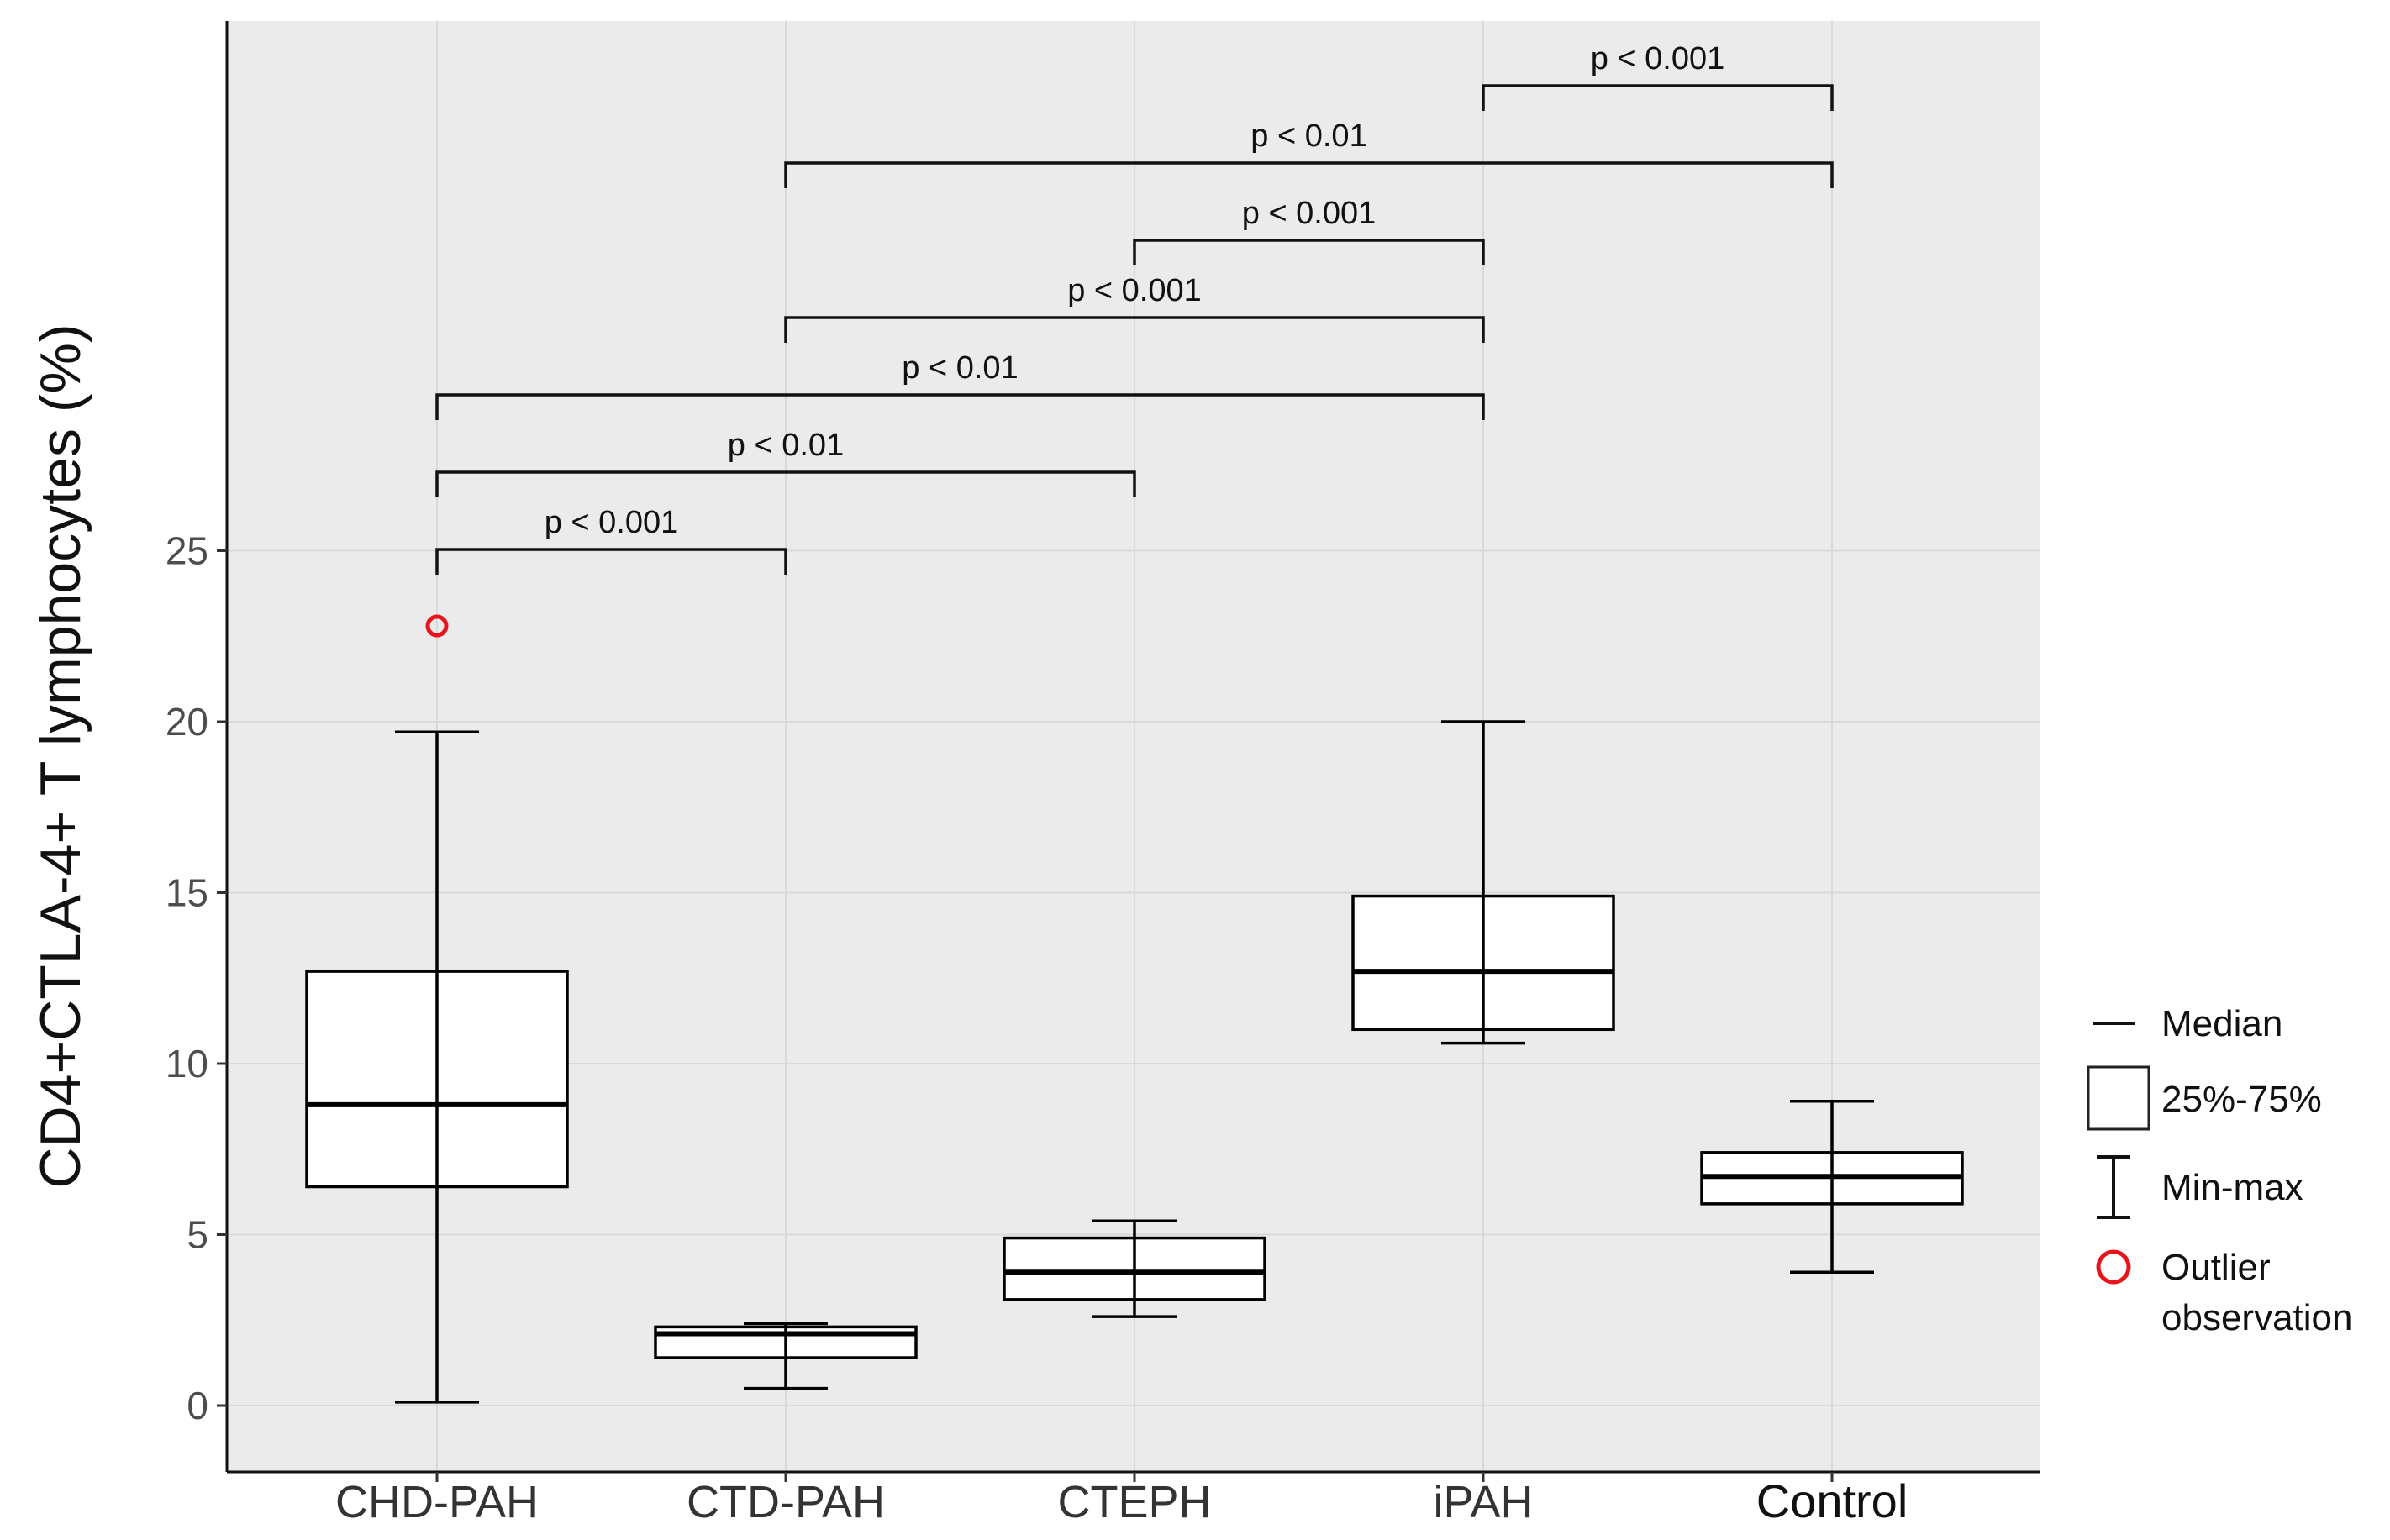  I want to click on legend-box-symbol, so click(2118, 1098).